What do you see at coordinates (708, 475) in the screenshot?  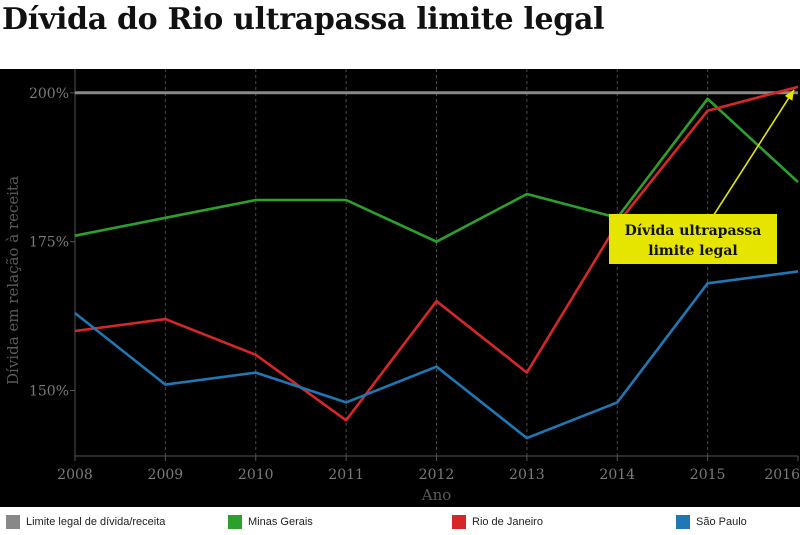 I see `x-tick-label-2015: 2015` at bounding box center [708, 475].